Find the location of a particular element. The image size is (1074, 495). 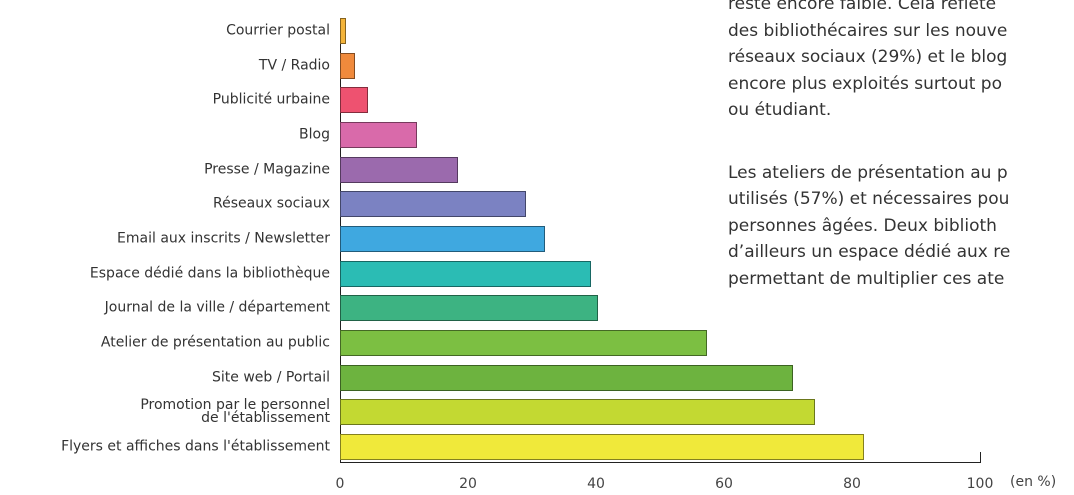

text-line: reste encore faible. Cela reflète is located at coordinates (862, 7).